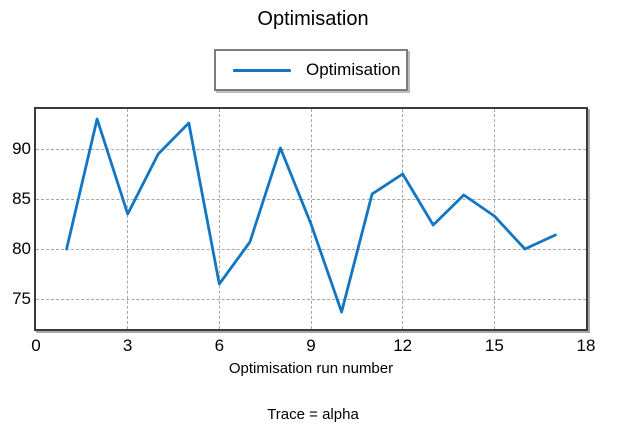  I want to click on y-tick-label: 75, so click(21, 298).